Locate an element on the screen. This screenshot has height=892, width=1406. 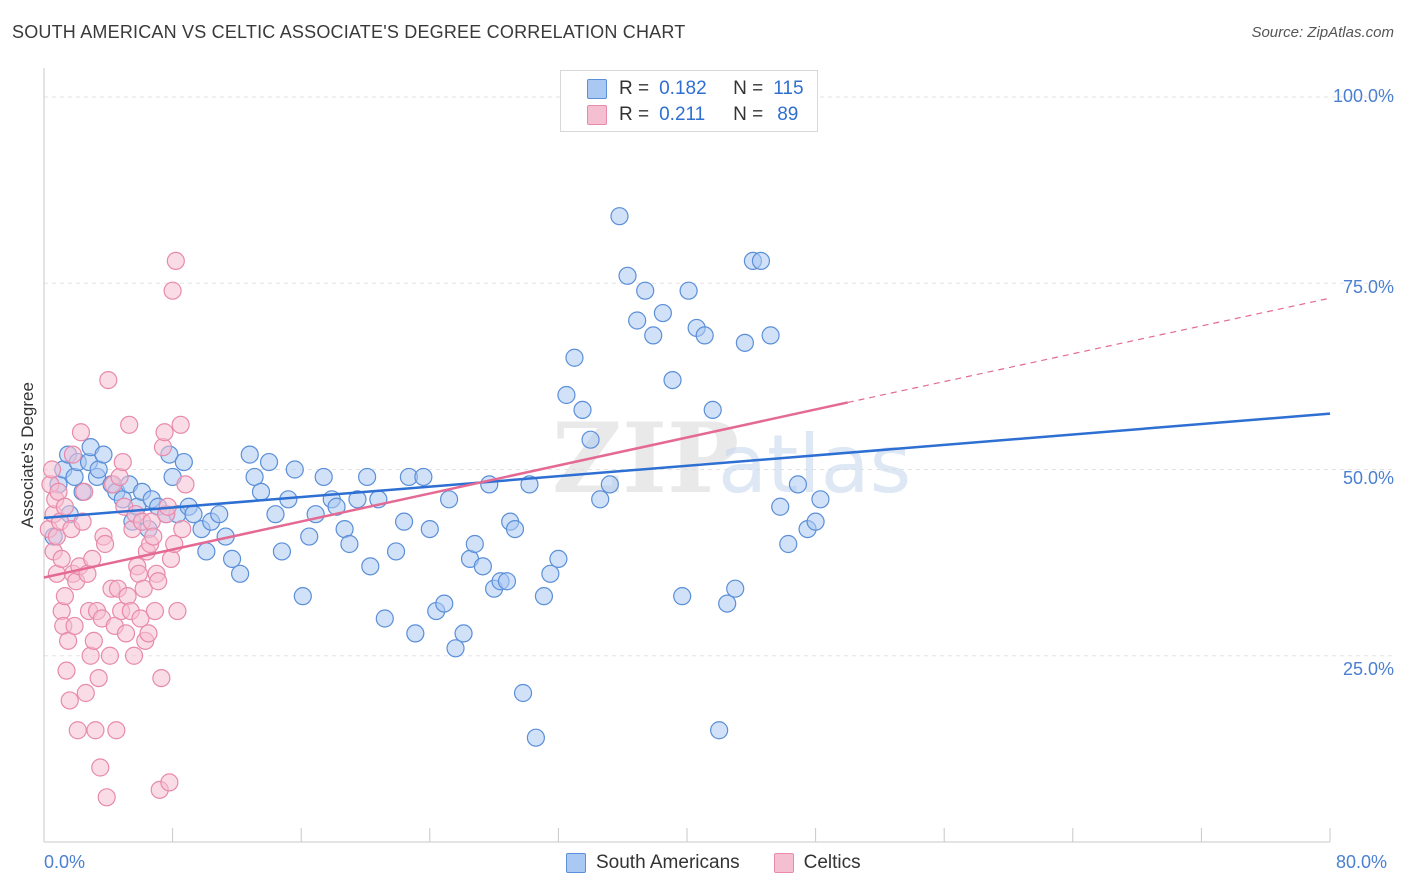
legend-n-value: 89 is located at coordinates (788, 114).